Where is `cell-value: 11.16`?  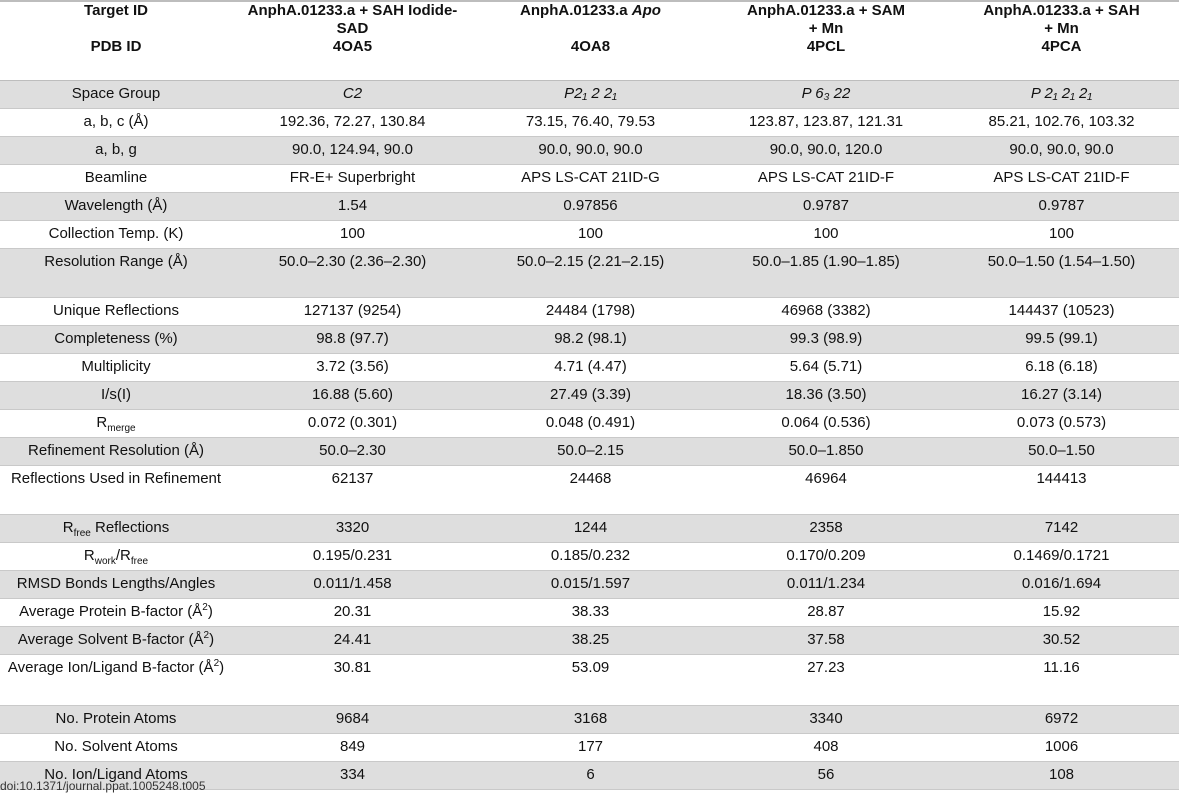
cell-value: 11.16 is located at coordinates (1061, 667).